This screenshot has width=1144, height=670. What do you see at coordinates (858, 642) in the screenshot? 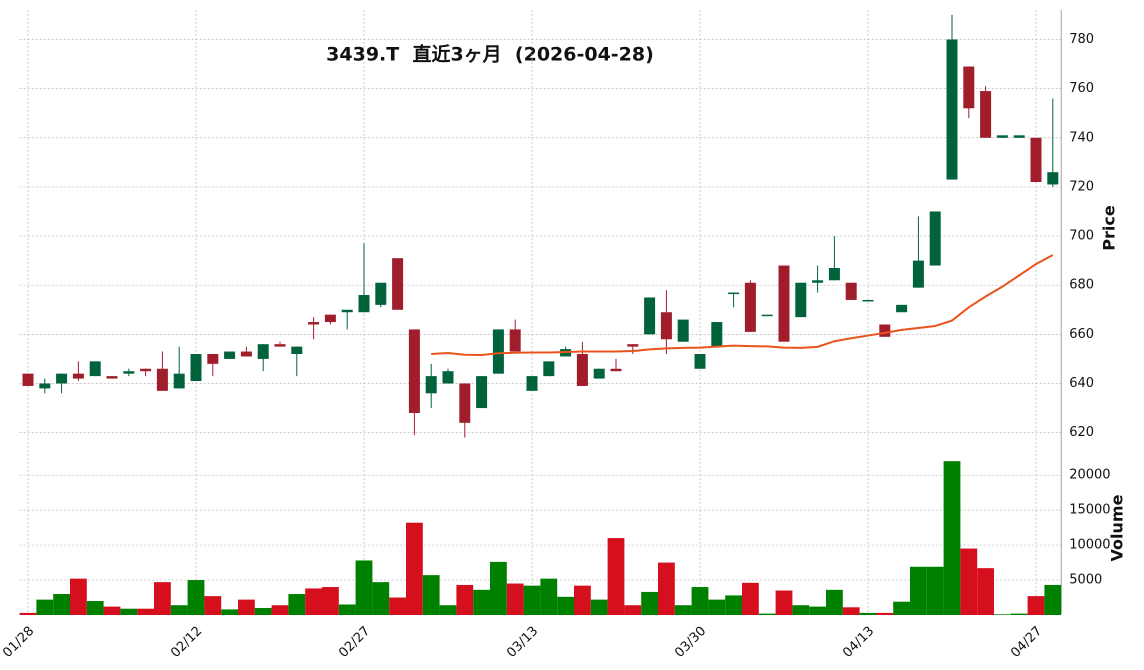
I see `x-tick-label: 04/13` at bounding box center [858, 642].